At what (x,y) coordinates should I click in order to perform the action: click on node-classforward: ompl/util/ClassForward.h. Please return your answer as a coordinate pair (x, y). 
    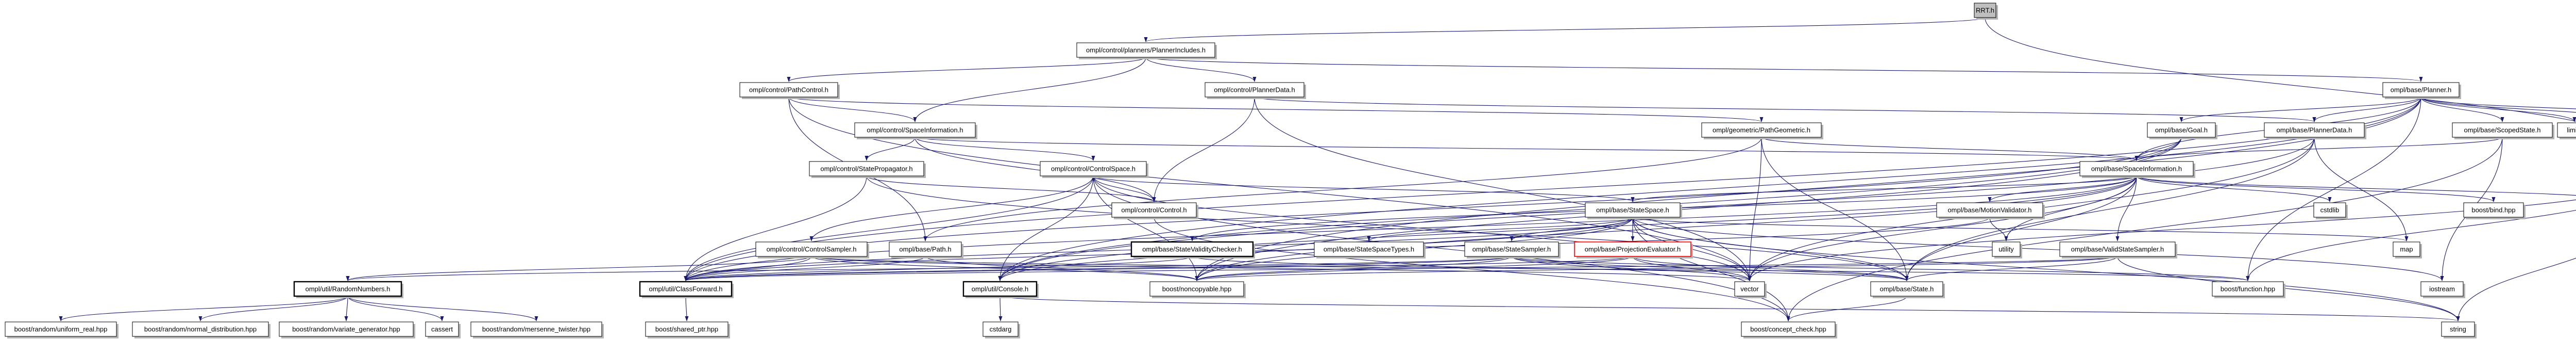
    Looking at the image, I should click on (686, 289).